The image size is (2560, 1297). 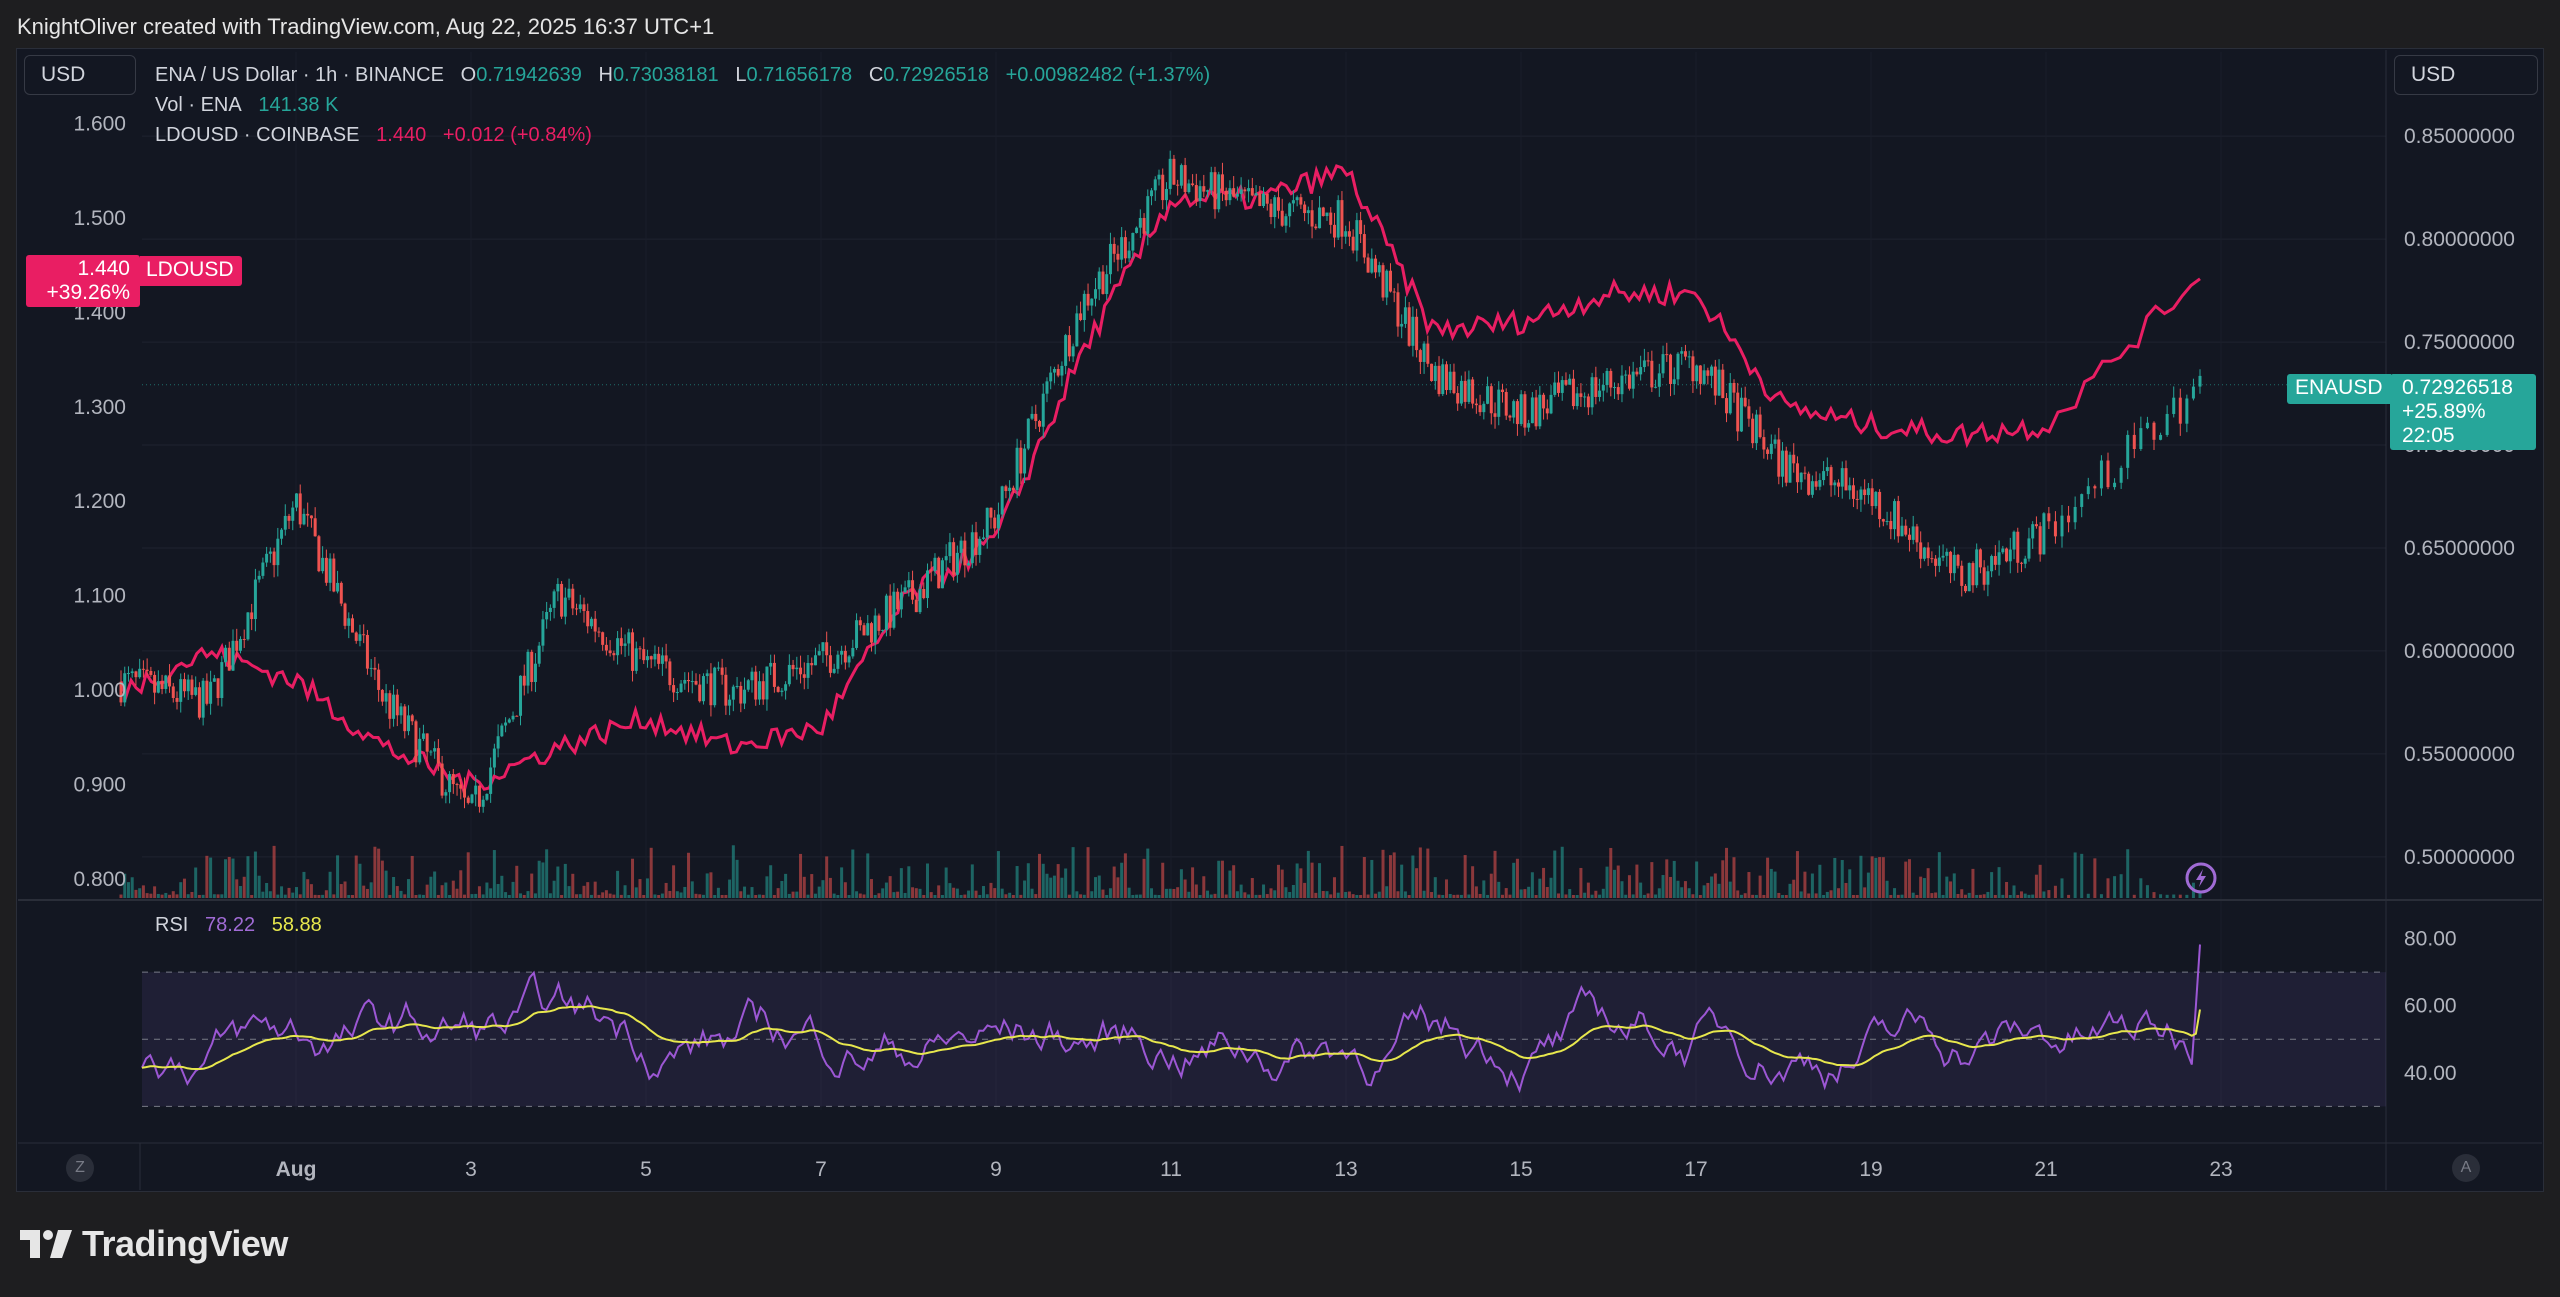 What do you see at coordinates (2201, 878) in the screenshot?
I see `lightning-icon` at bounding box center [2201, 878].